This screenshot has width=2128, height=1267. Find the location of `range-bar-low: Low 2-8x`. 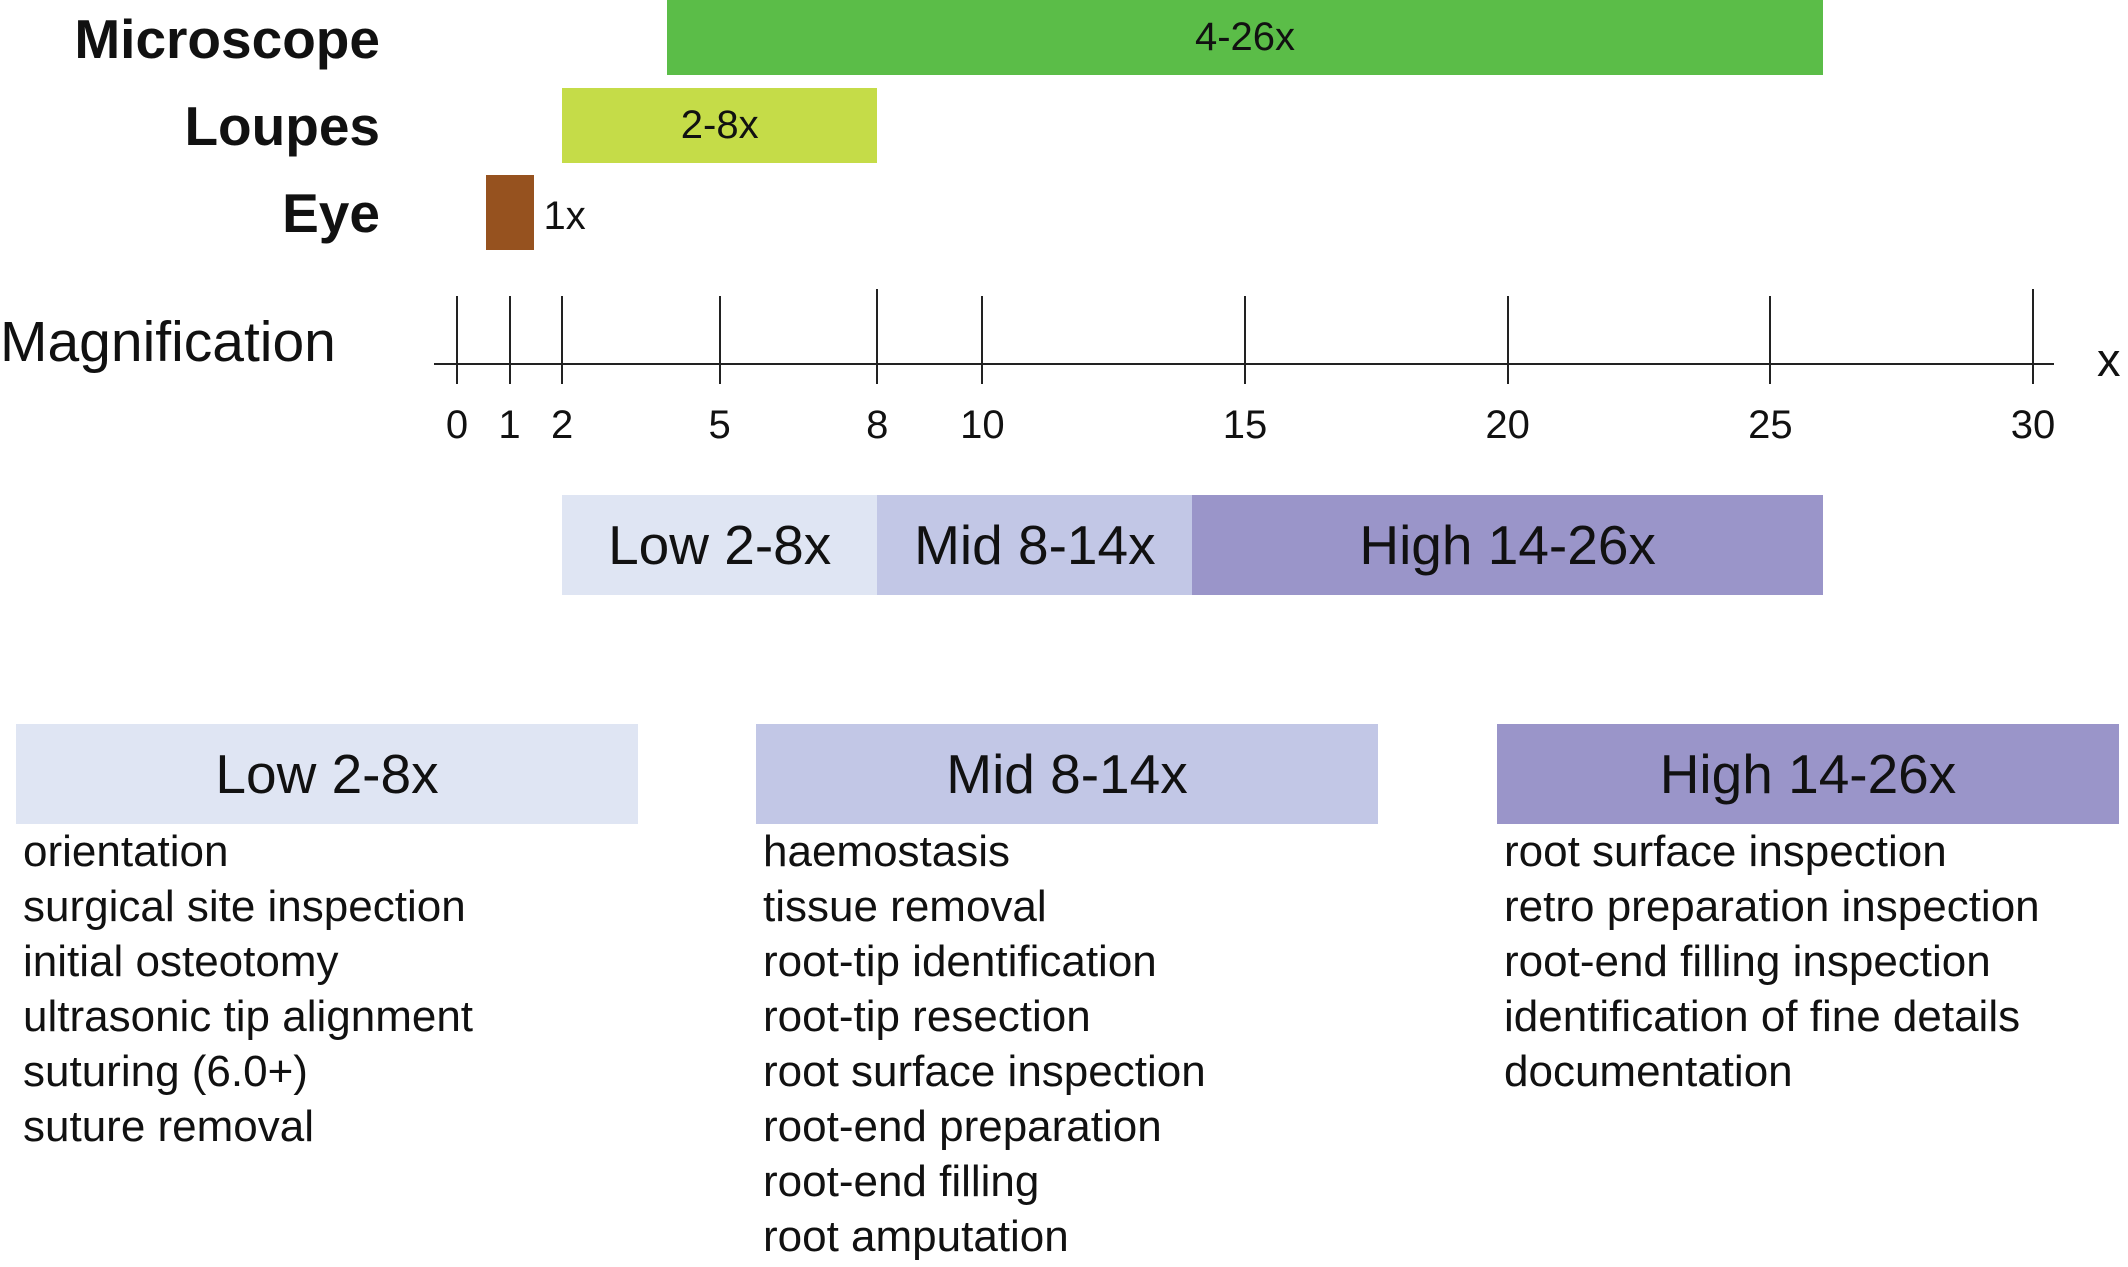

range-bar-low: Low 2-8x is located at coordinates (720, 545).